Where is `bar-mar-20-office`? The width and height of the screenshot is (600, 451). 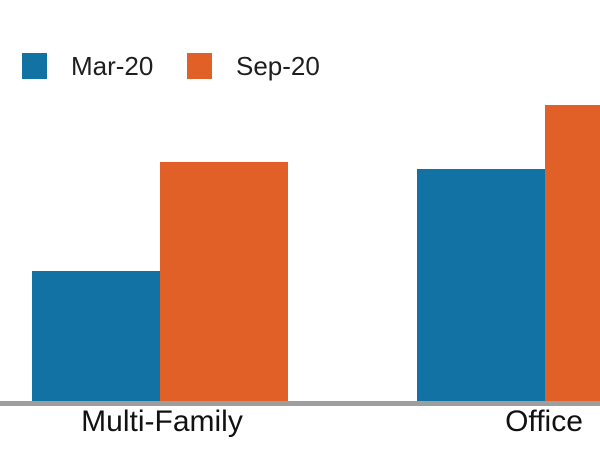
bar-mar-20-office is located at coordinates (481, 285).